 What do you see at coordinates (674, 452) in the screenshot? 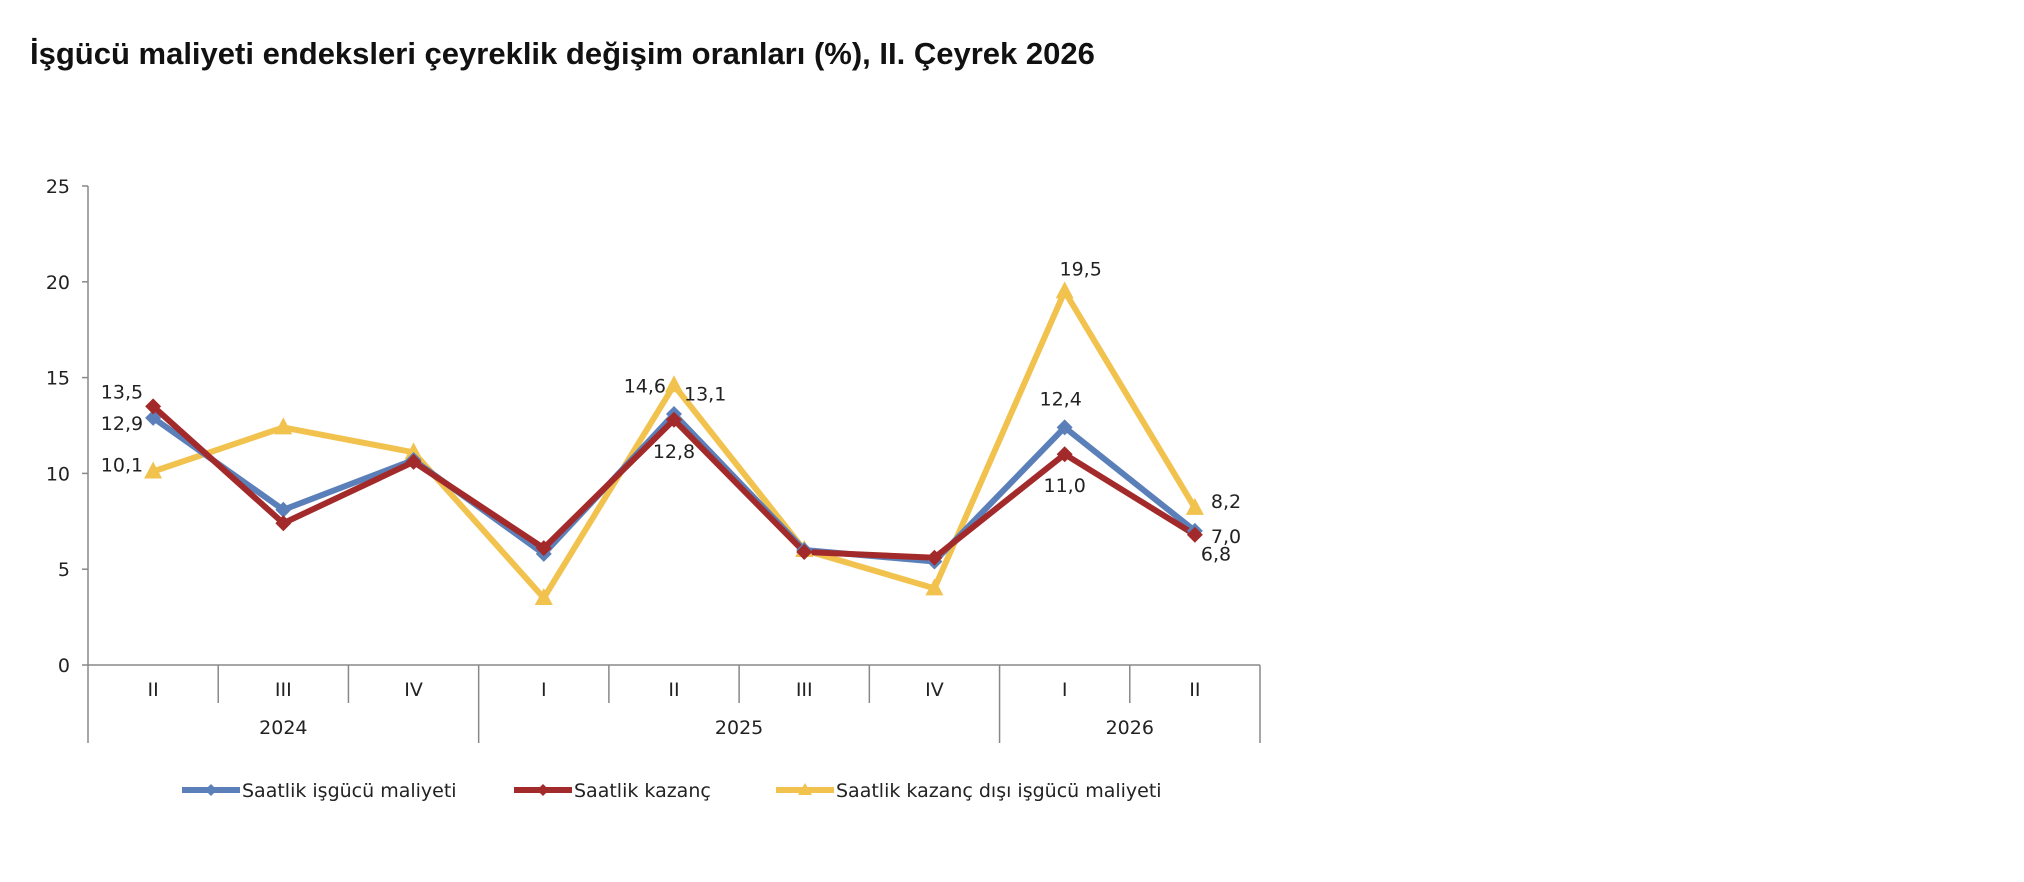
I see `data-label: 12,8` at bounding box center [674, 452].